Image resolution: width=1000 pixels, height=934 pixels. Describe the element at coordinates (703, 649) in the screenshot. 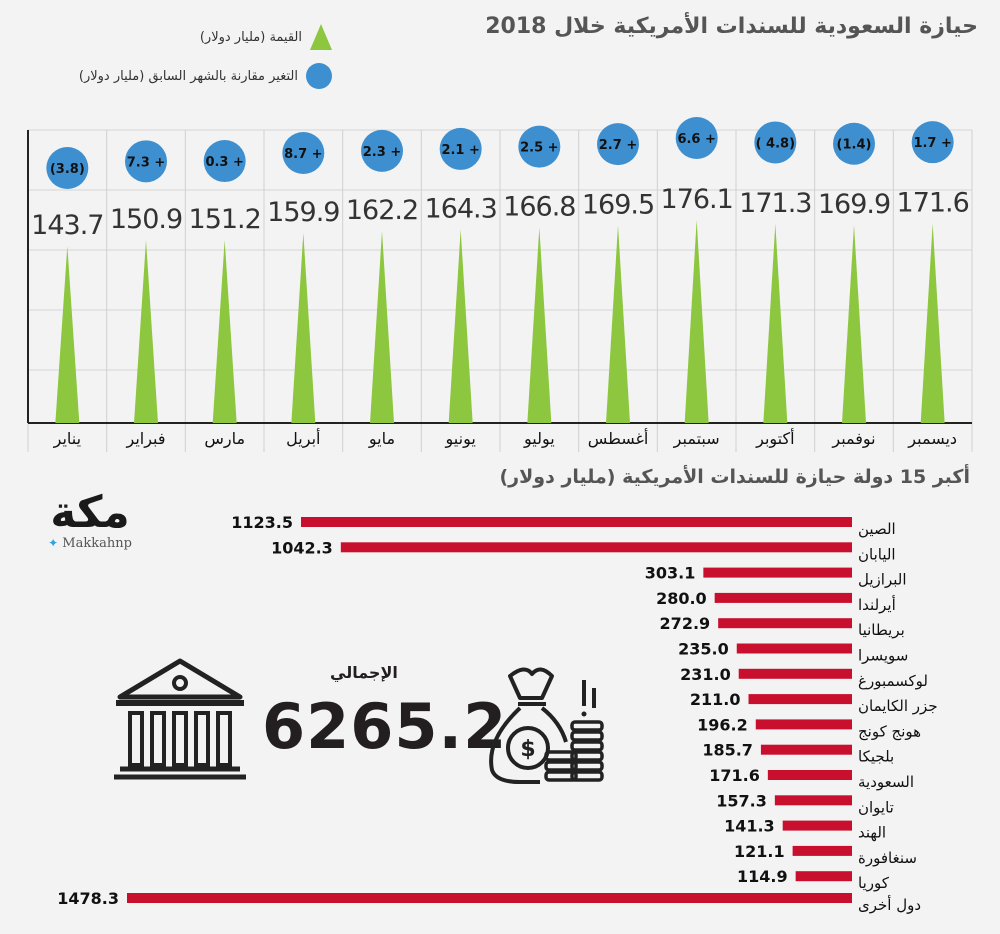

I see `country-value-label: 235.0` at that location.